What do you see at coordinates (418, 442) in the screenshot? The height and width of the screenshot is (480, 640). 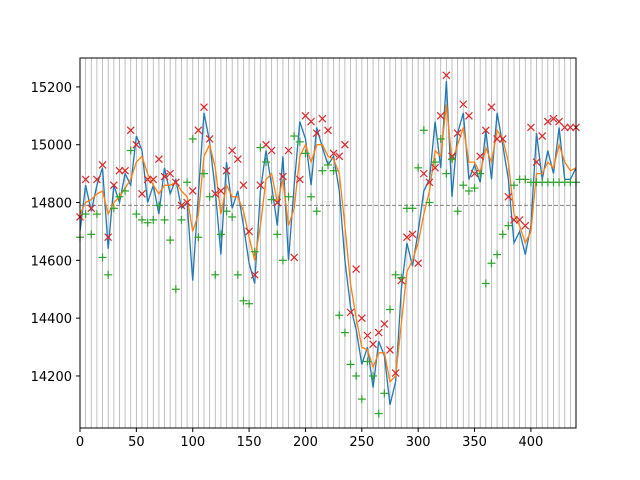 I see `x-tick-label: 300` at bounding box center [418, 442].